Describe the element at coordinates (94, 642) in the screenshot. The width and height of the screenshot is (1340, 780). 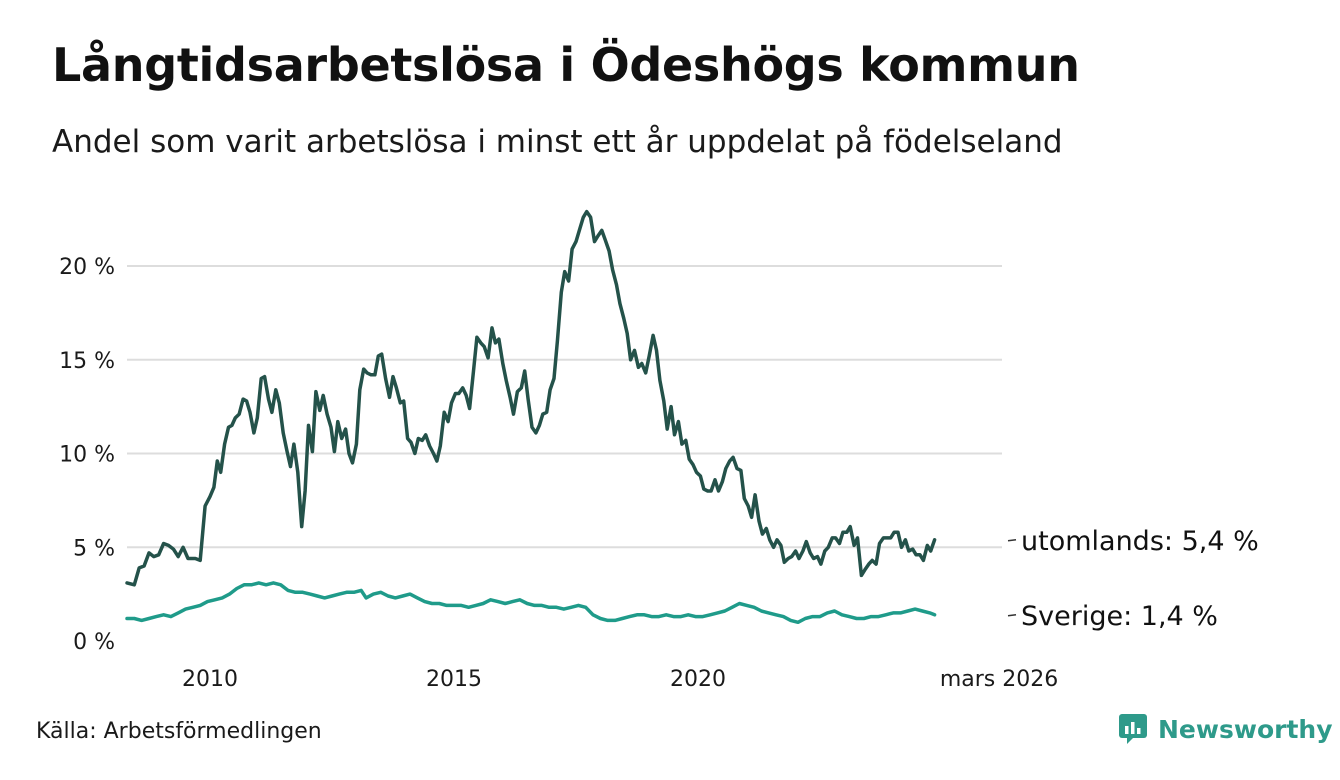
I see `y-tick-label: 0 %` at that location.